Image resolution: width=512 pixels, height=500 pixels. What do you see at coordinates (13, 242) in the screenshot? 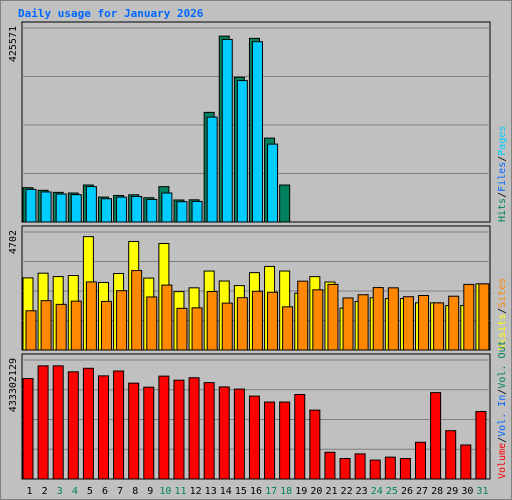
I see `y-max-label: 4702` at bounding box center [13, 242].